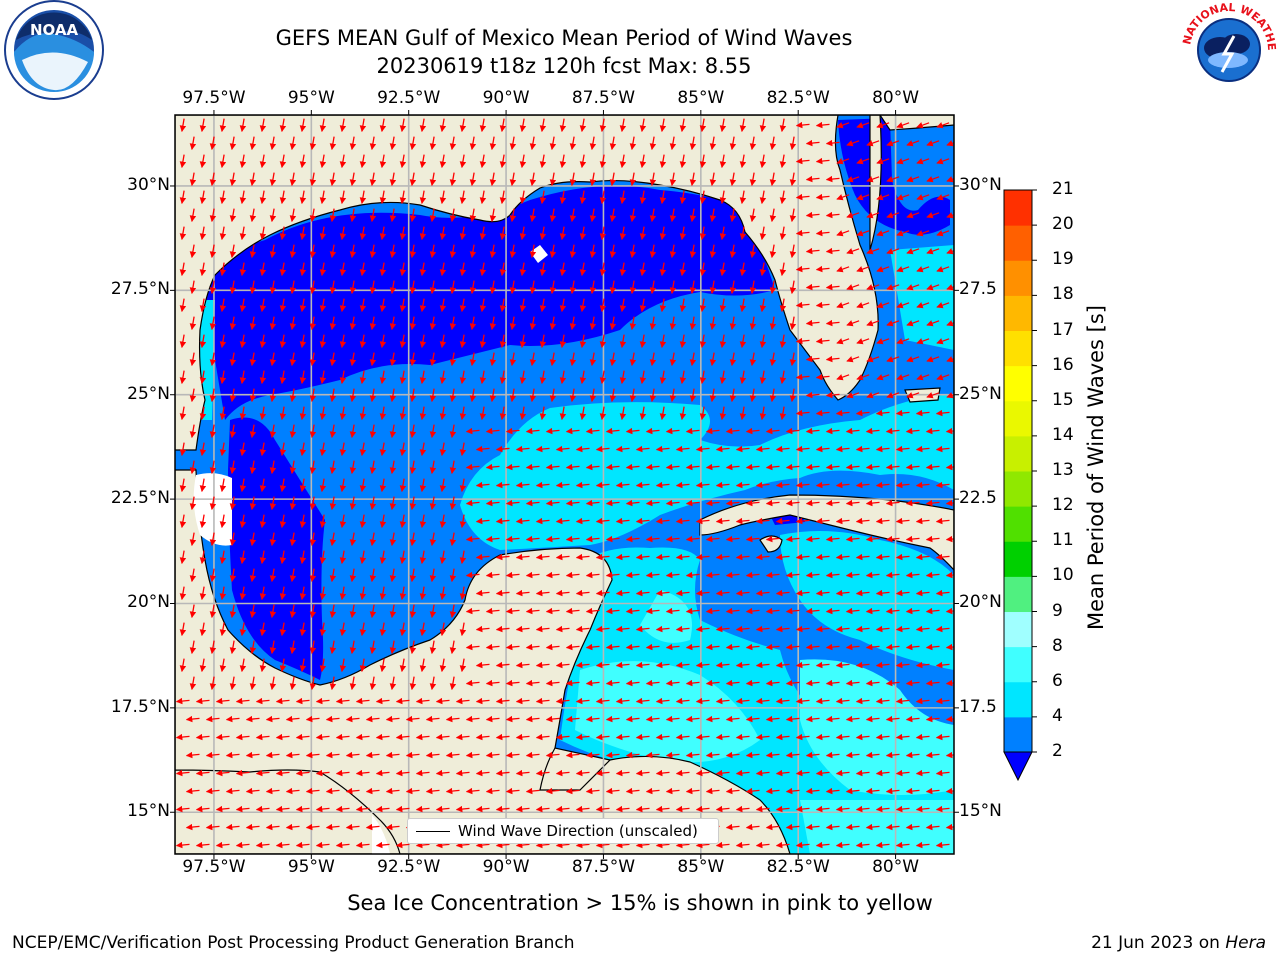  Describe the element at coordinates (896, 98) in the screenshot. I see `x-tick-label-top: 80°W` at that location.